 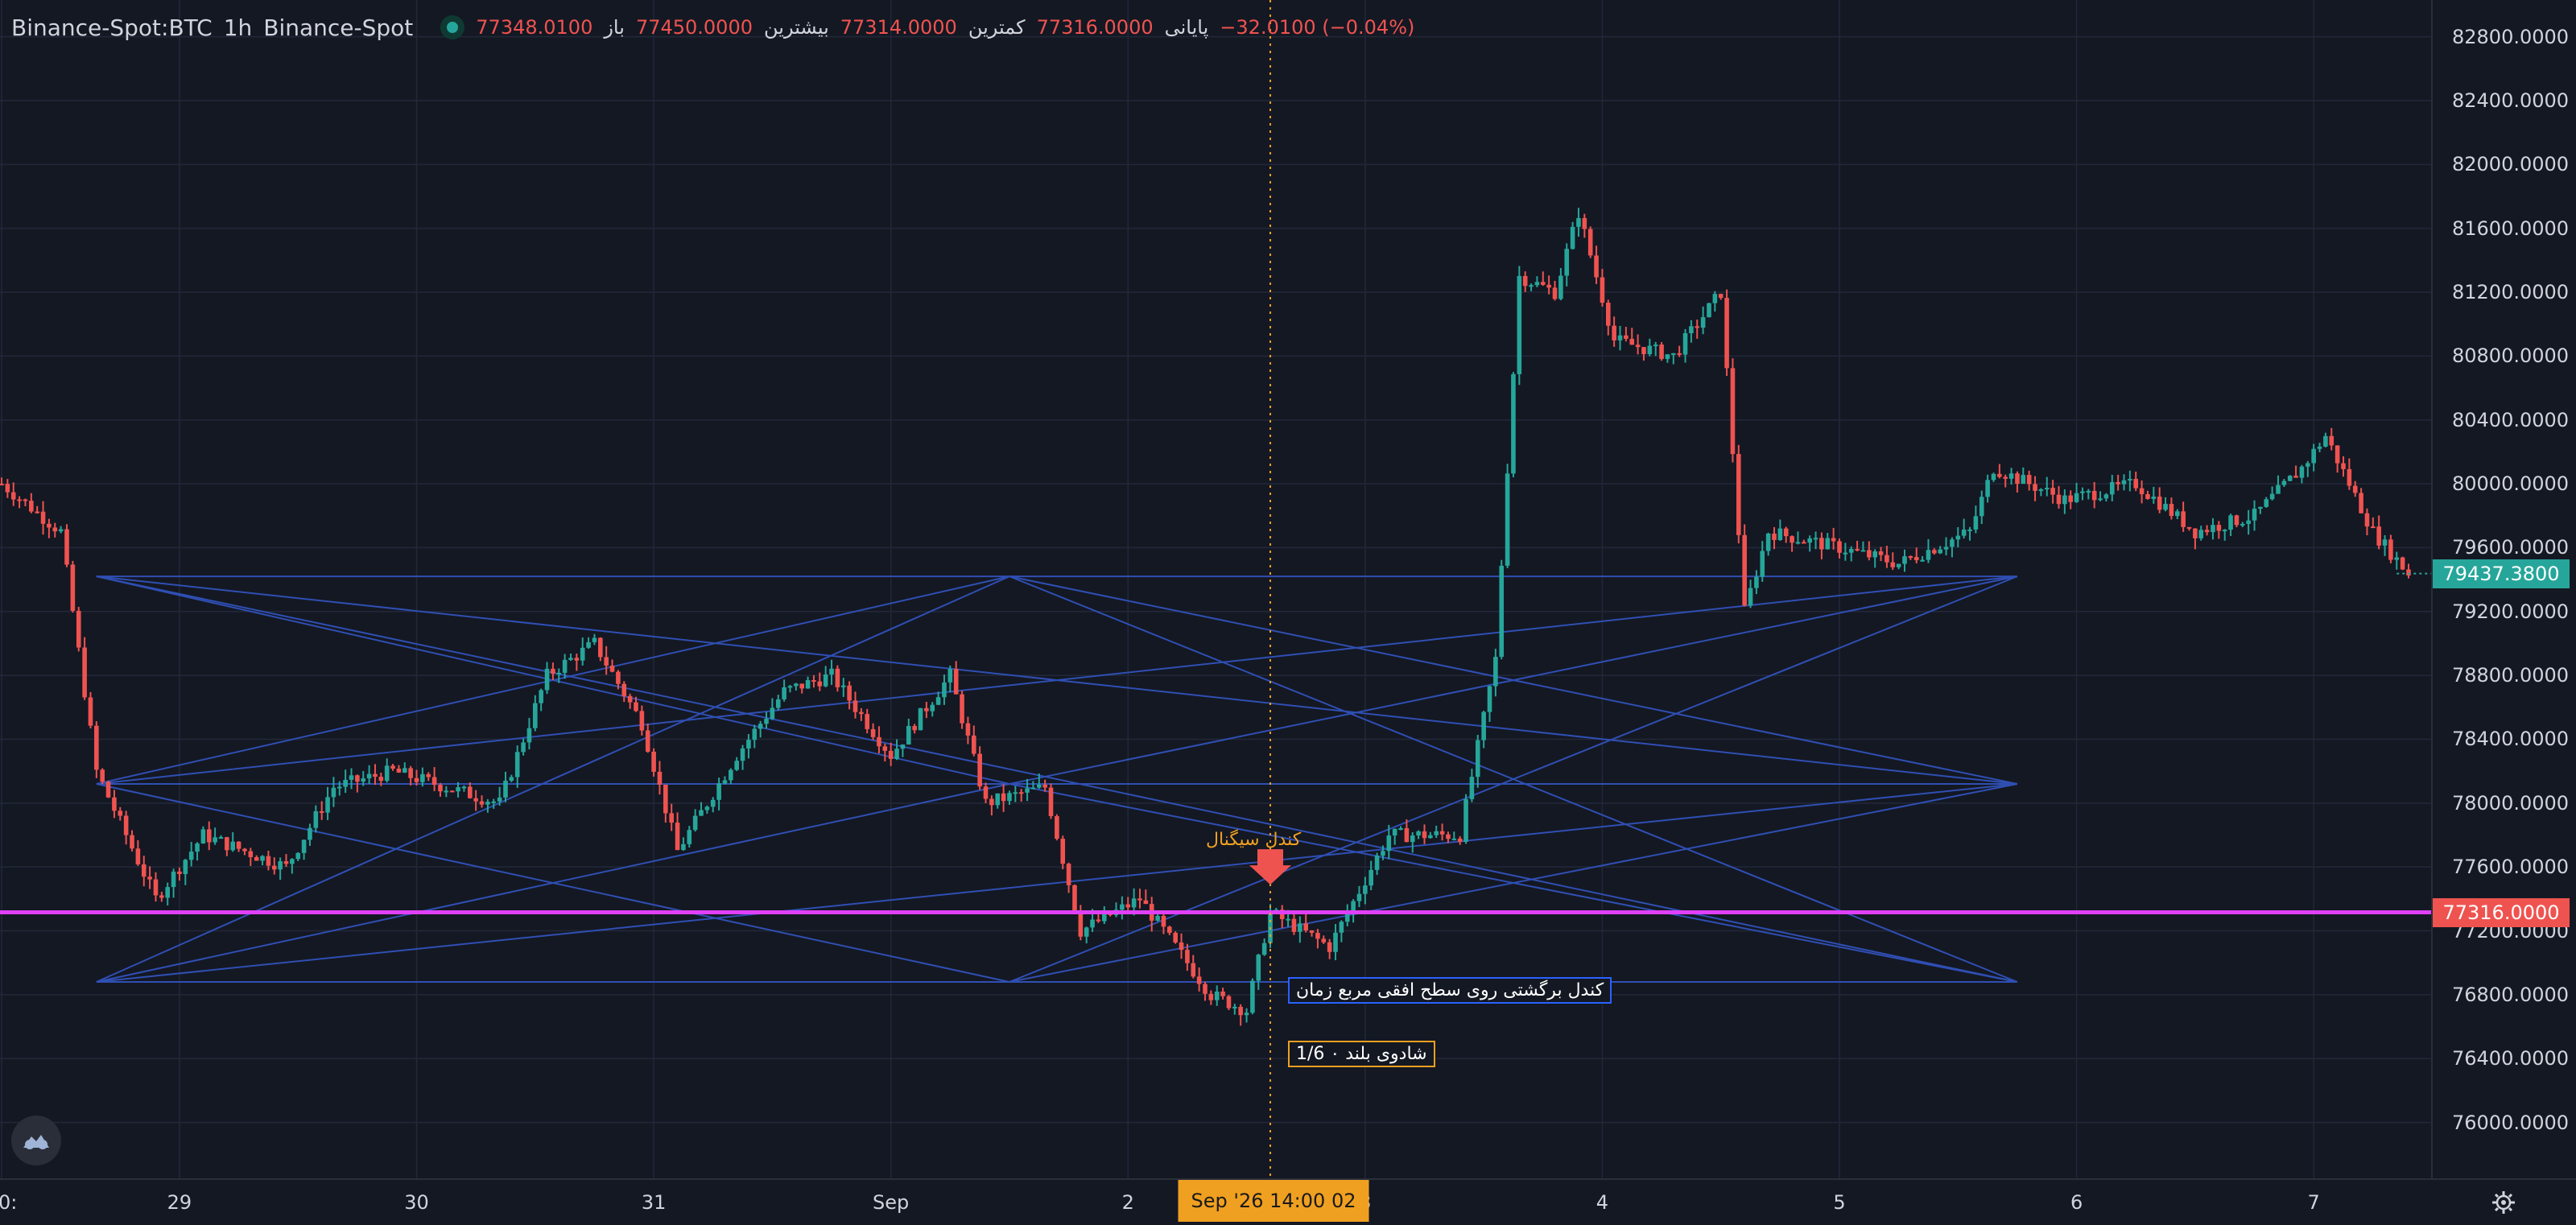 What do you see at coordinates (238, 27) in the screenshot?
I see `interval: 1h` at bounding box center [238, 27].